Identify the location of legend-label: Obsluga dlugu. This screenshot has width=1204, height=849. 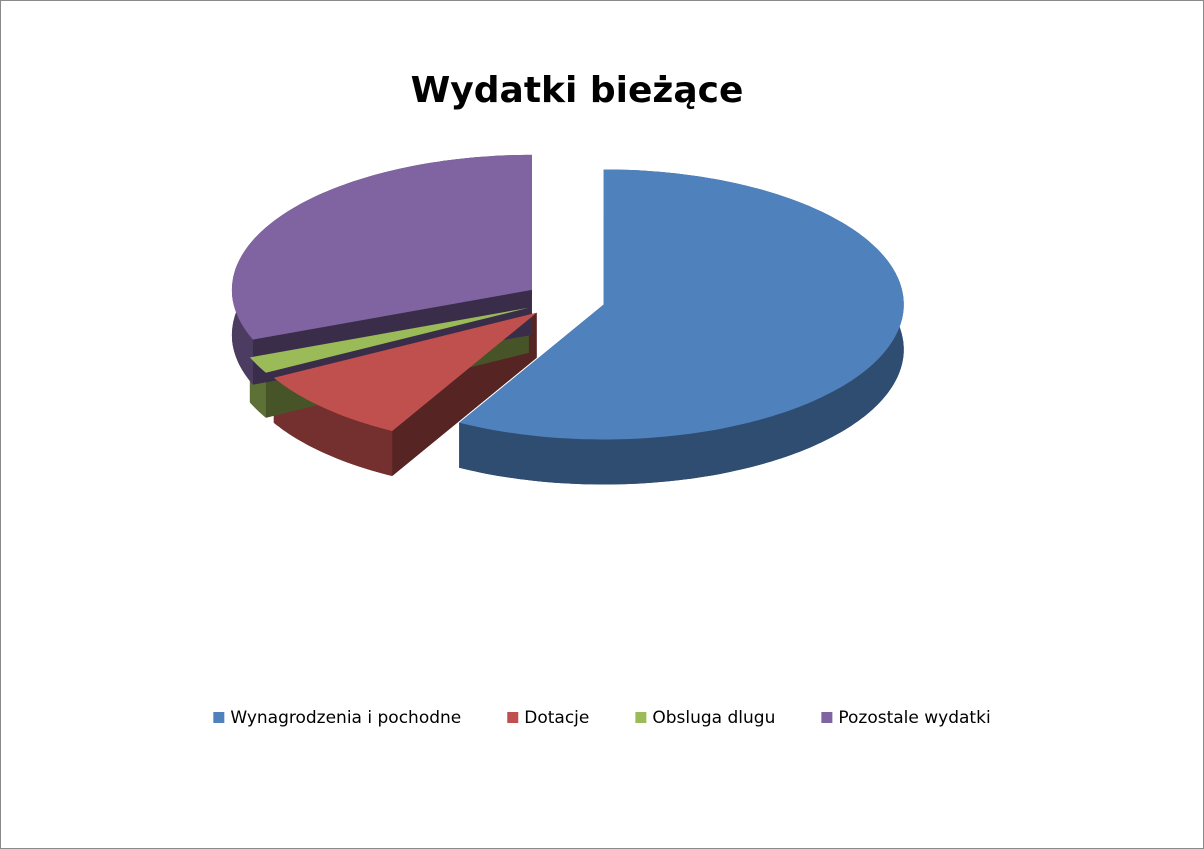
(713, 718).